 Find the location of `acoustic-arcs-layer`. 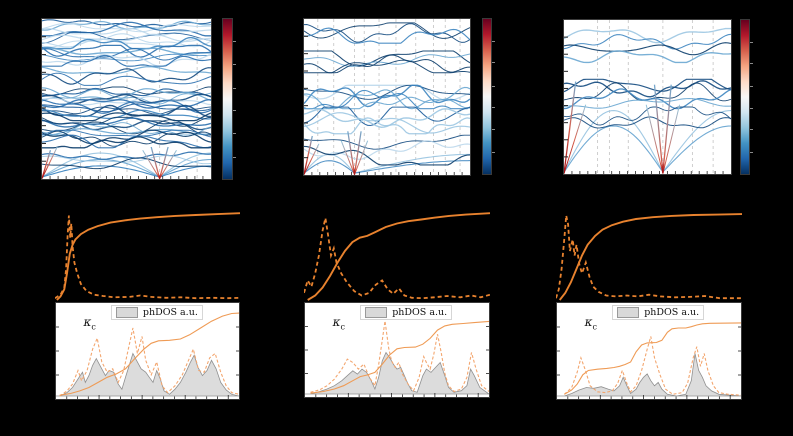

acoustic-arcs-layer is located at coordinates (647, 141).